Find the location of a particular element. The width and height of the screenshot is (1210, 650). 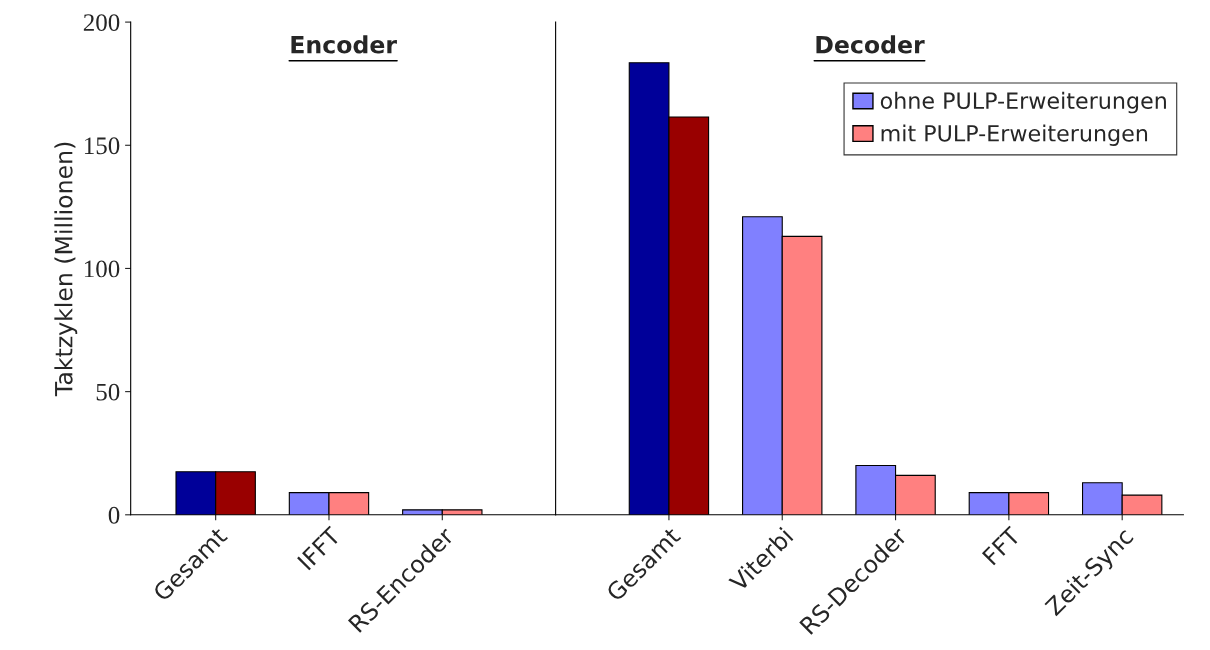

y-tick-label: 150 is located at coordinates (102, 146).